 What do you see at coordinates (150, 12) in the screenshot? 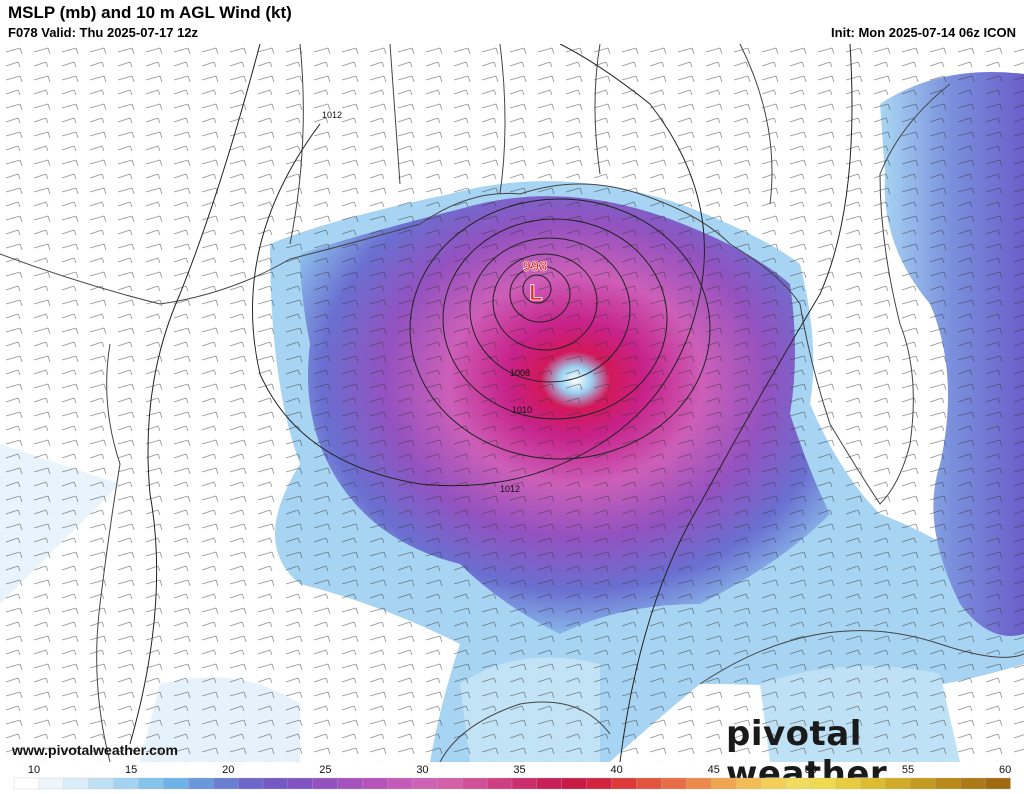
I see `map-title: MSLP (mb) and 10 m AGL Wind (kt)` at bounding box center [150, 12].